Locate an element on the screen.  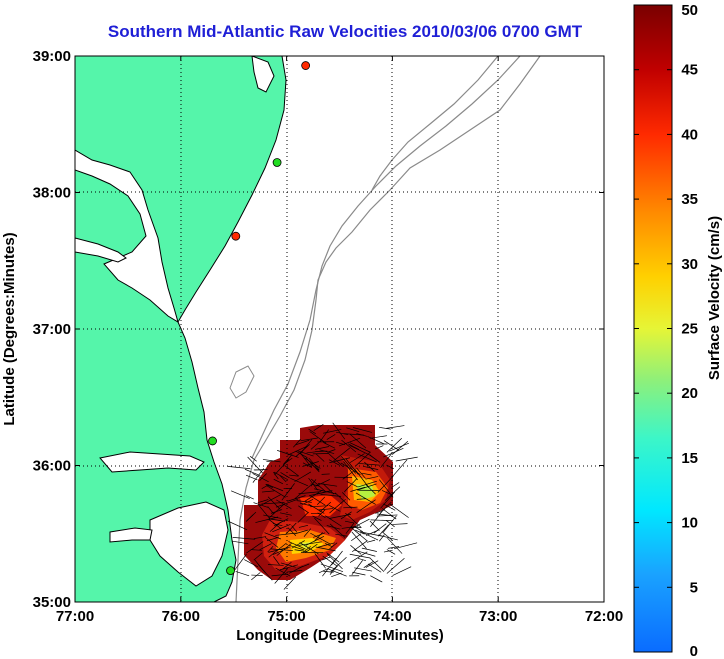
colorbar is located at coordinates (653, 328).